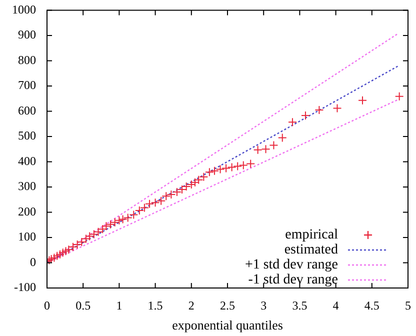 This screenshot has width=416, height=336. What do you see at coordinates (155, 305) in the screenshot?
I see `x-tick-label: 1.5` at bounding box center [155, 305].